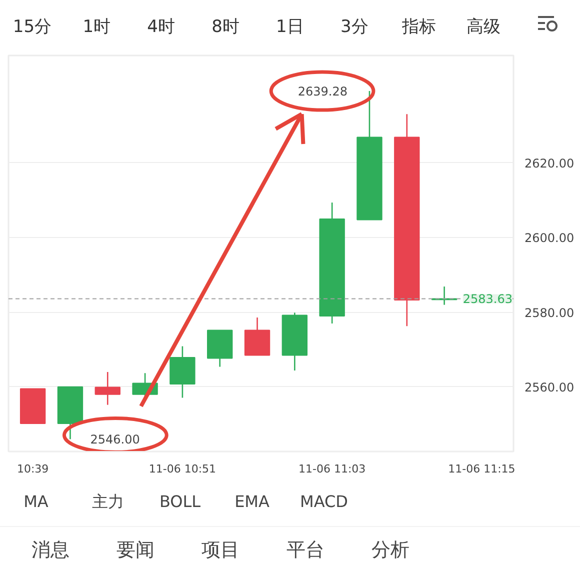 This screenshot has width=580, height=580. What do you see at coordinates (323, 91) in the screenshot?
I see `annotation: 2639.28` at bounding box center [323, 91].